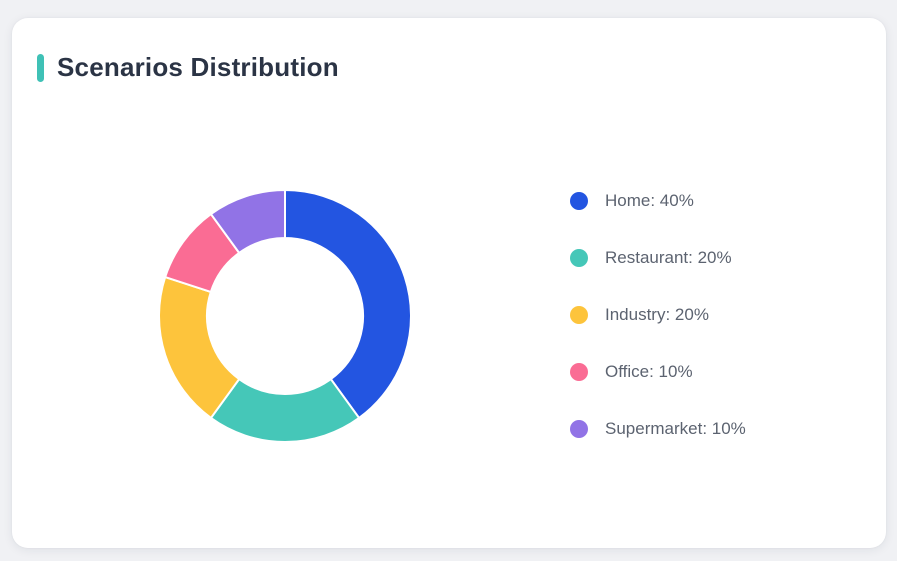 This screenshot has height=561, width=897. Describe the element at coordinates (348, 304) in the screenshot. I see `donut-segment-home` at that location.